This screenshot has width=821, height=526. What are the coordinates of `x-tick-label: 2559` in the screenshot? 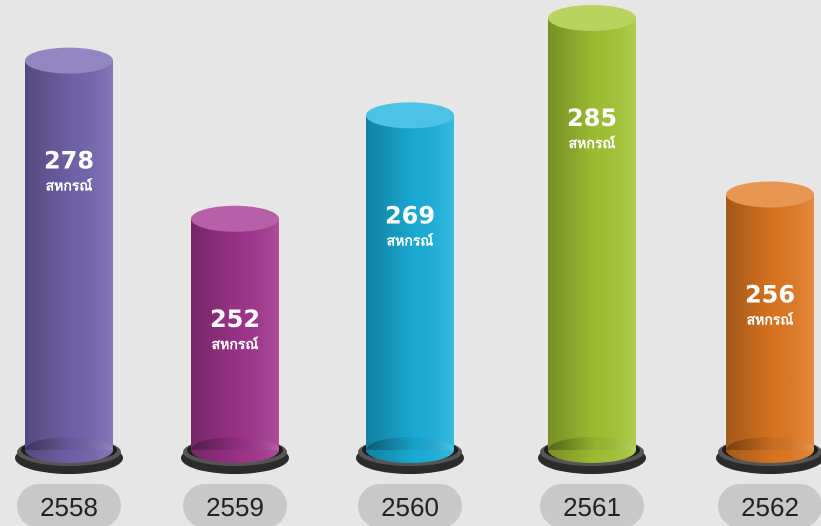 It's located at (235, 507).